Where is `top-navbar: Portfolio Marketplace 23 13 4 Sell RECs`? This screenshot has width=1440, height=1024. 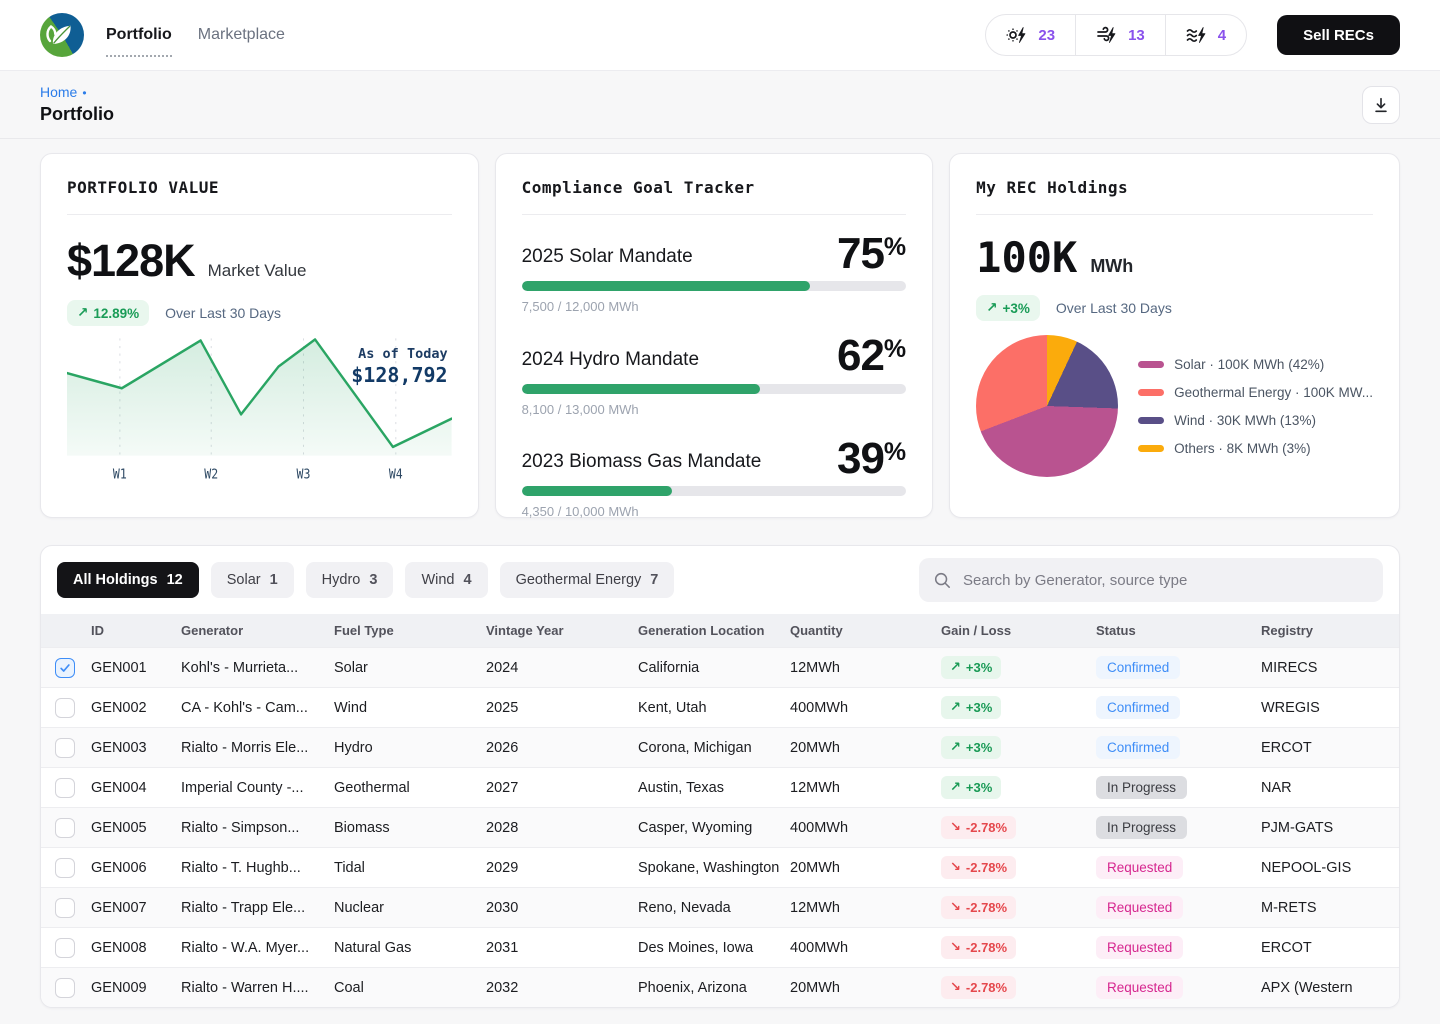 top-navbar: Portfolio Marketplace 23 13 4 Sell RECs is located at coordinates (720, 35).